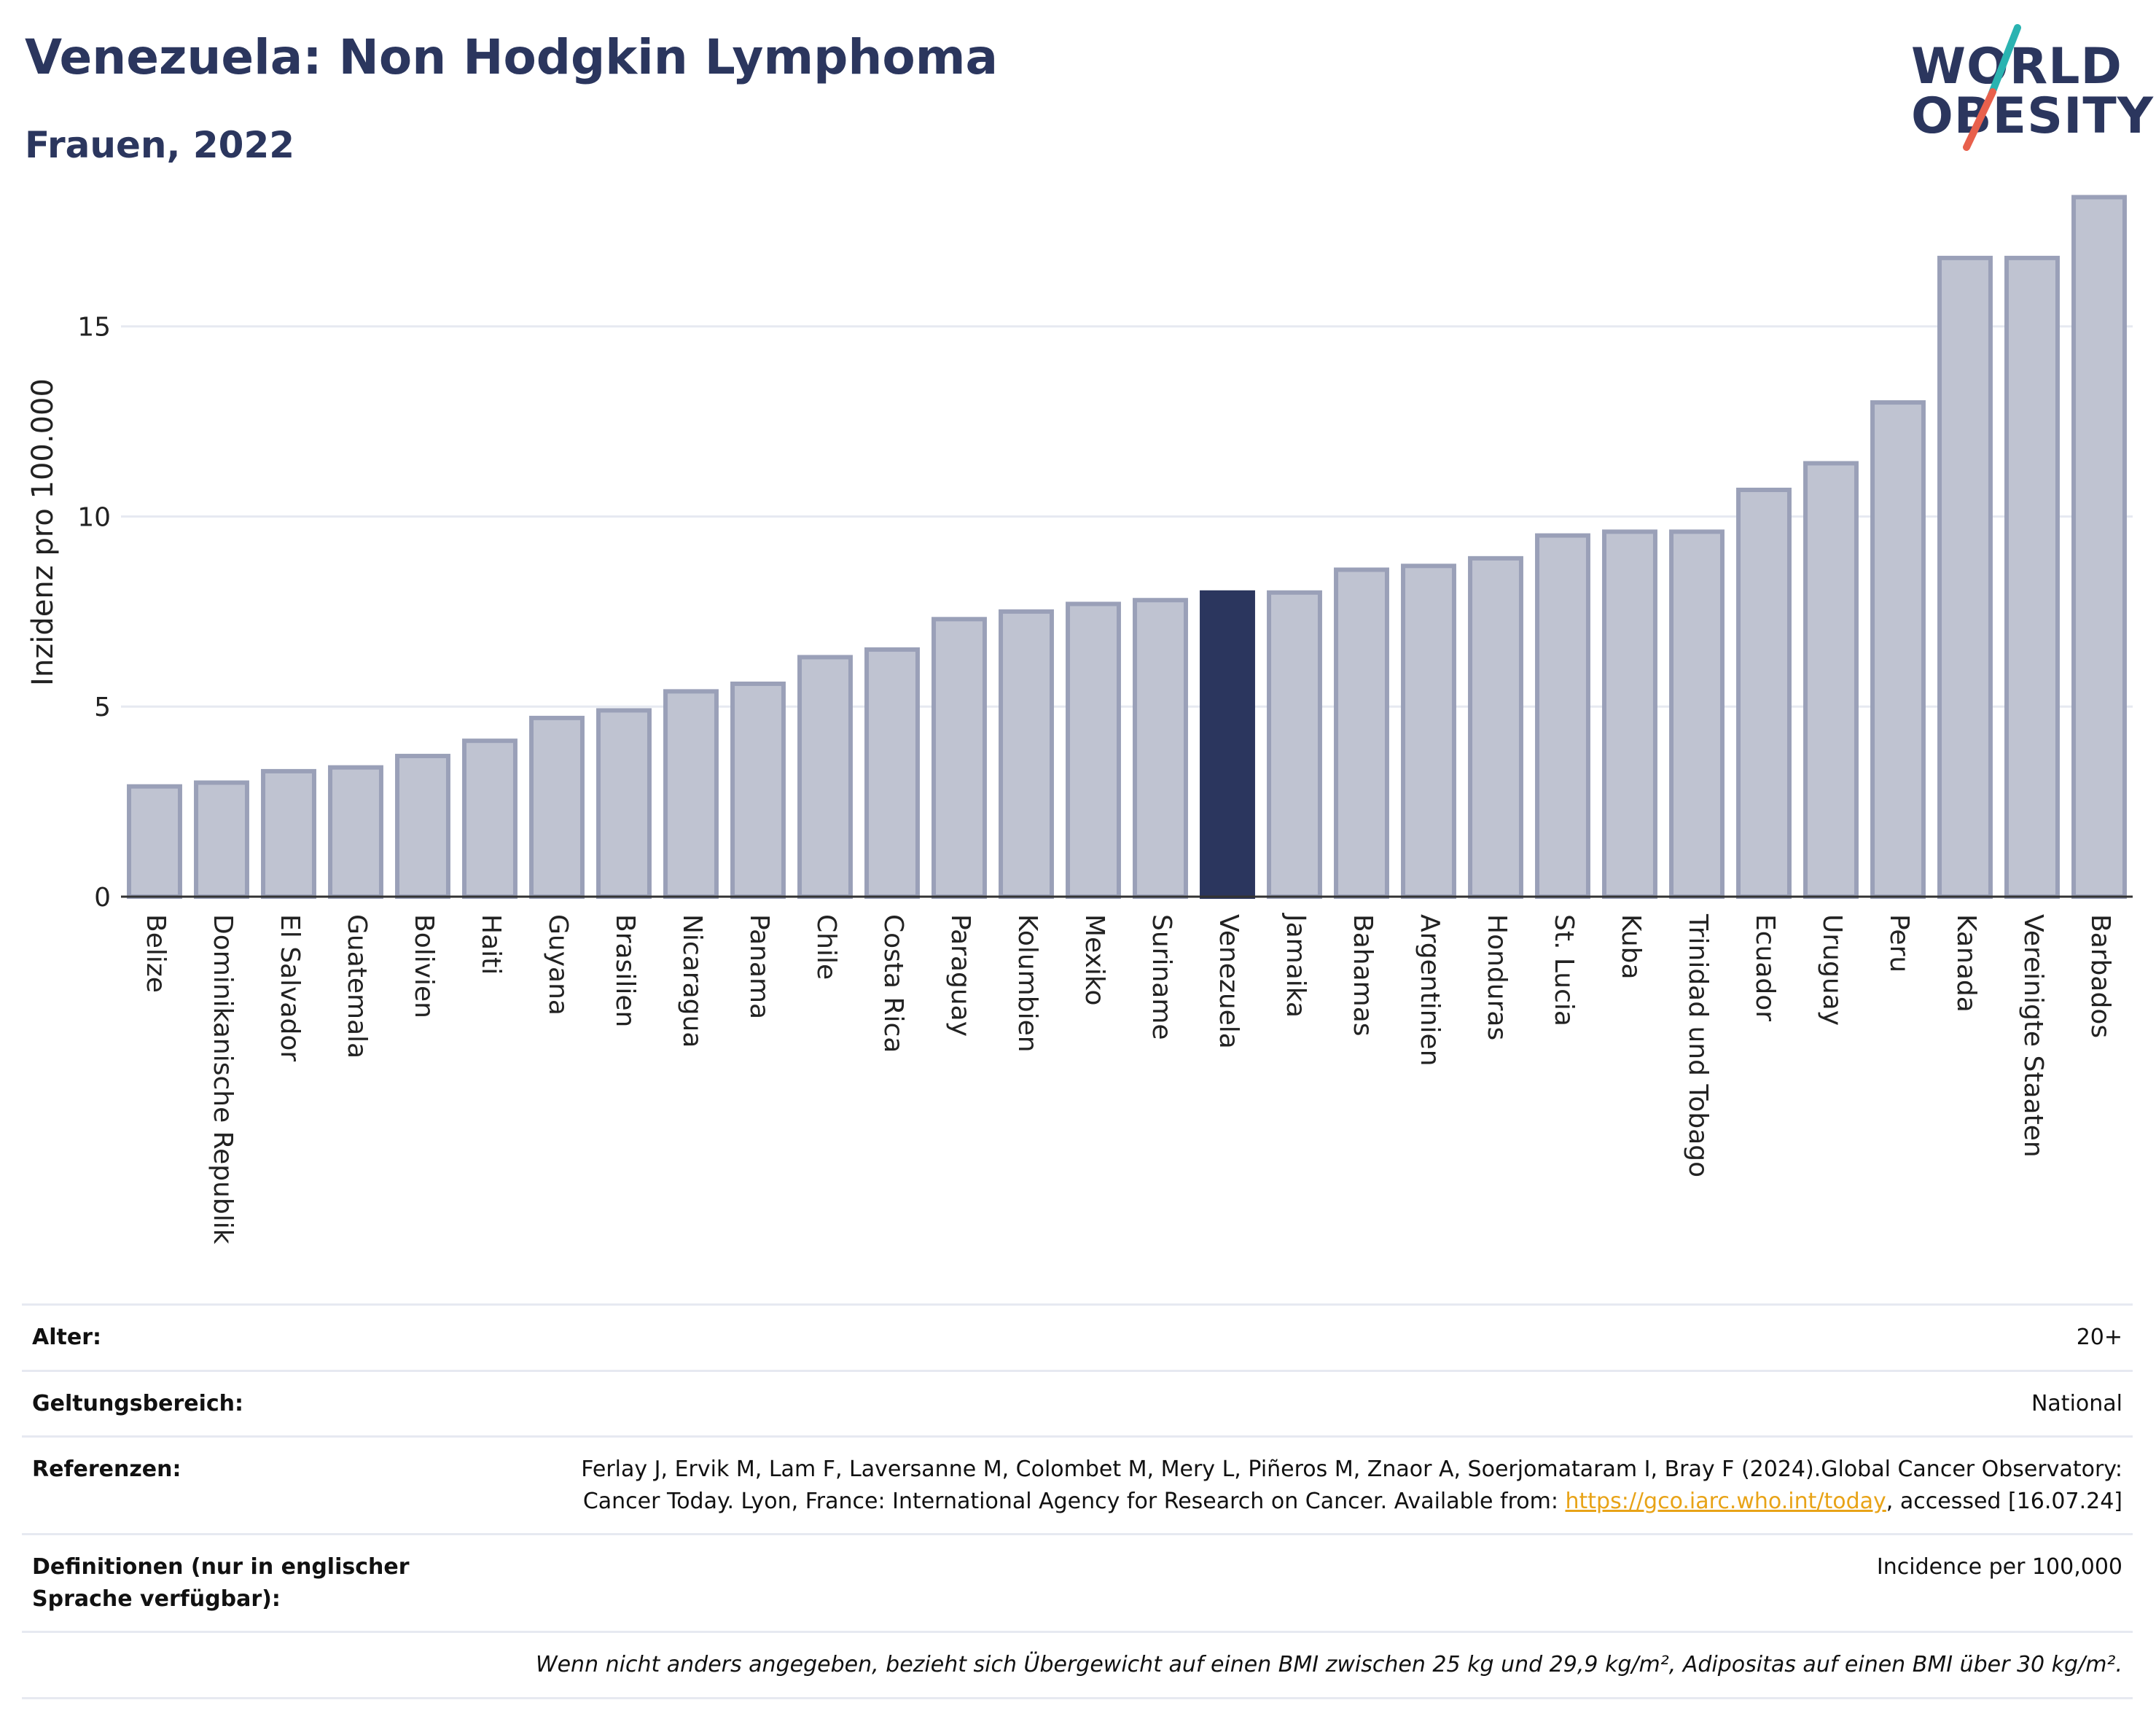  What do you see at coordinates (1228, 745) in the screenshot?
I see `bar-venezuela` at bounding box center [1228, 745].